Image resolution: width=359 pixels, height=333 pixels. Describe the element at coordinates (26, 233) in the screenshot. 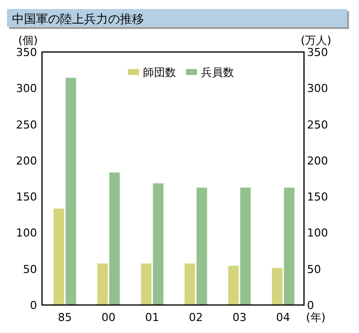

I see `y-tick-label: 100` at that location.